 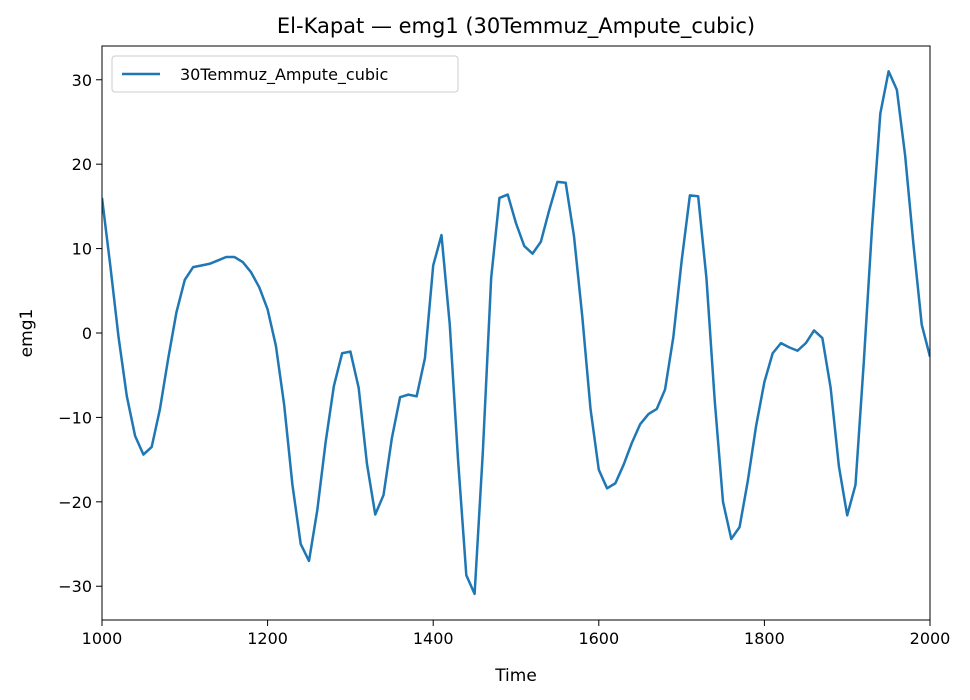 What do you see at coordinates (433, 638) in the screenshot?
I see `x-tick-label: 1400` at bounding box center [433, 638].